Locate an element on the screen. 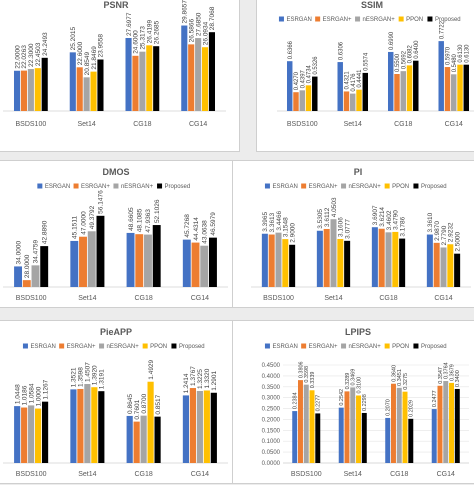  data-label: 0.5574 is located at coordinates (366, 61).